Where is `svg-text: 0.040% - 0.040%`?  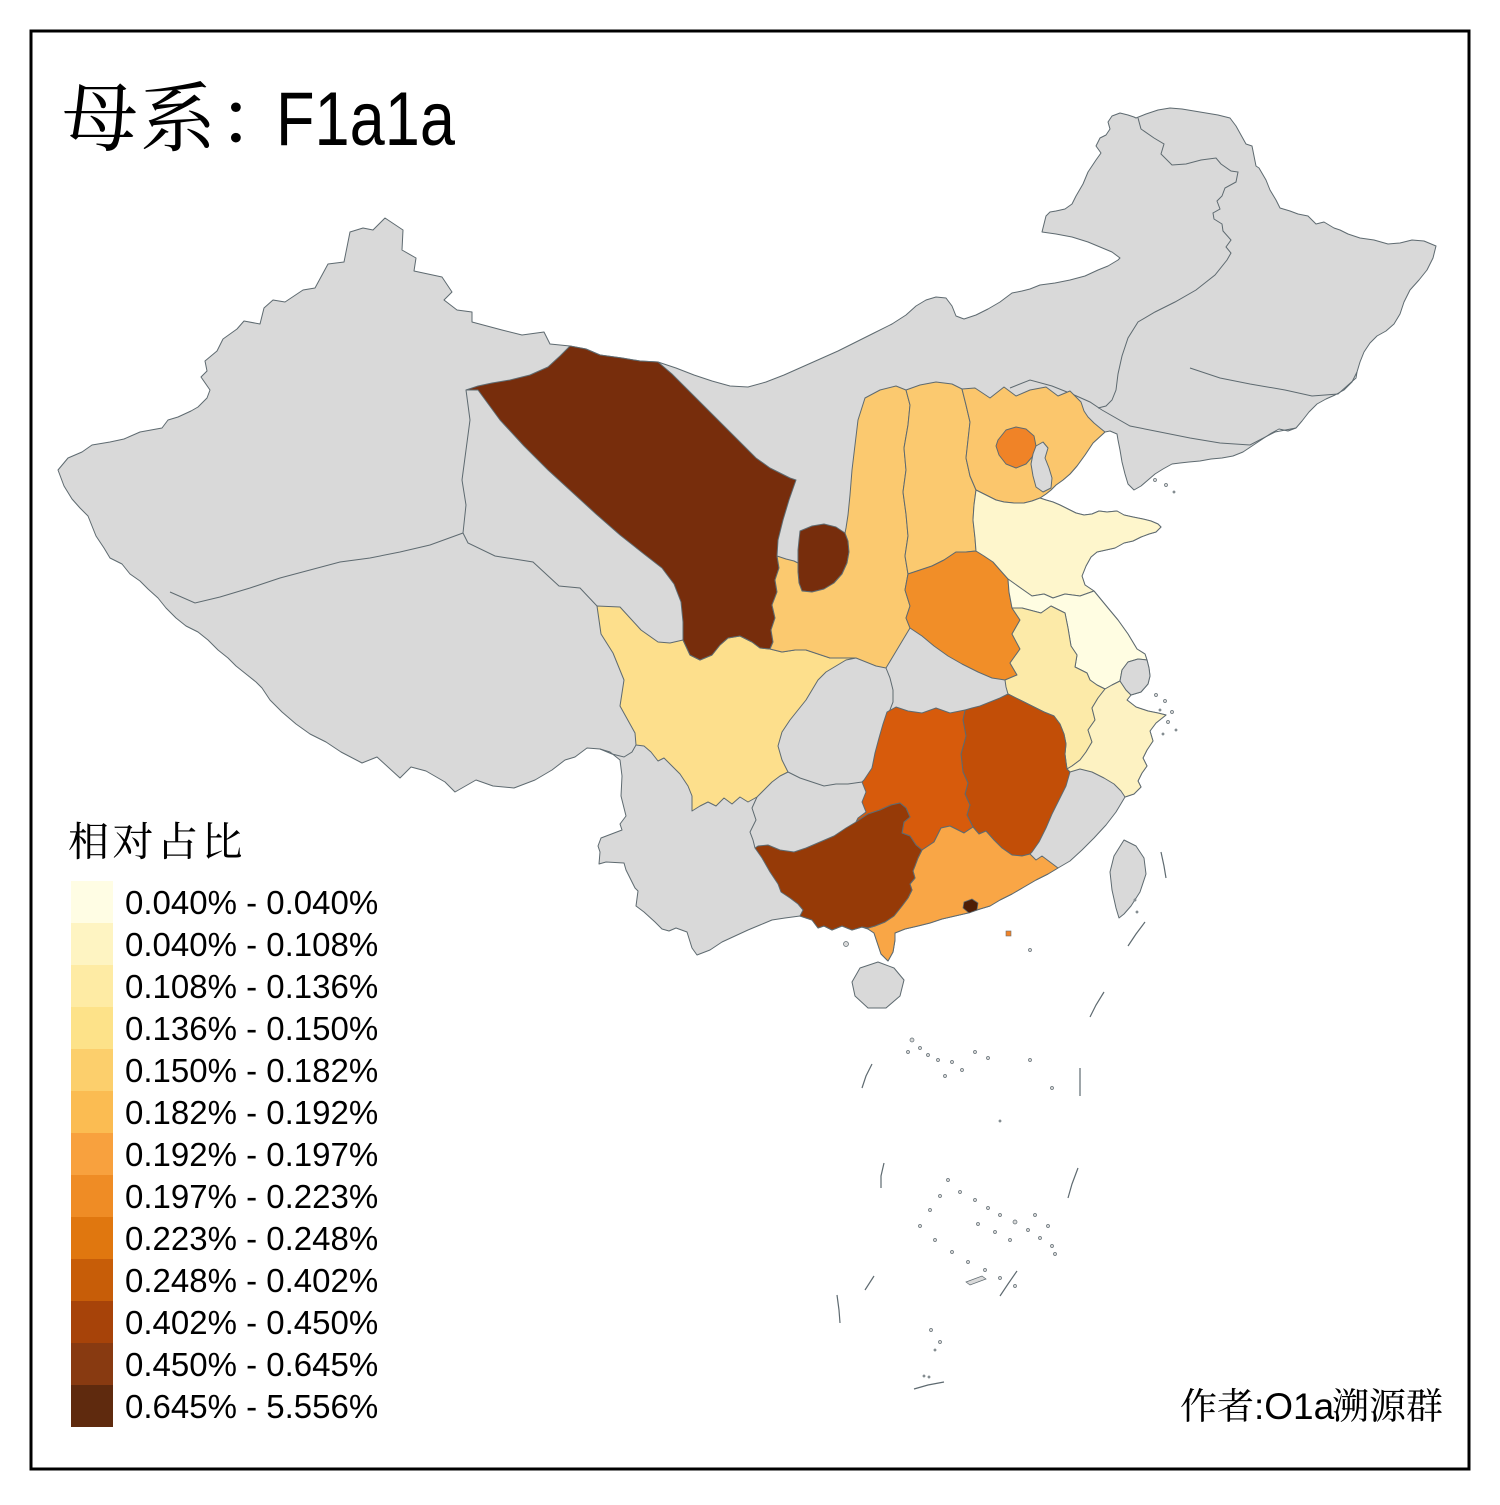 svg-text: 0.040% - 0.040% is located at coordinates (251, 902).